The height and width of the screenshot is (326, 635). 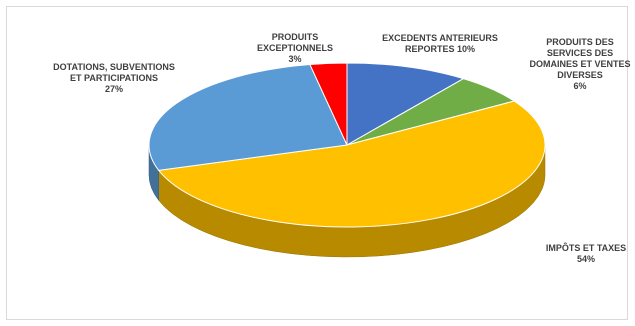 What do you see at coordinates (586, 247) in the screenshot?
I see `data-label-line: IMPÔTS ET TAXES` at bounding box center [586, 247].